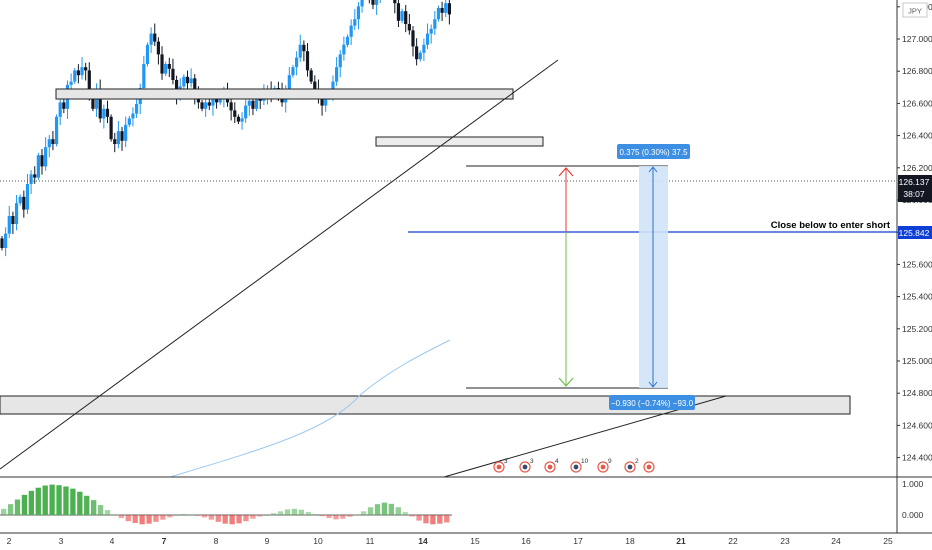 This screenshot has height=550, width=932. Describe the element at coordinates (649, 467) in the screenshot. I see `event-marker` at that location.